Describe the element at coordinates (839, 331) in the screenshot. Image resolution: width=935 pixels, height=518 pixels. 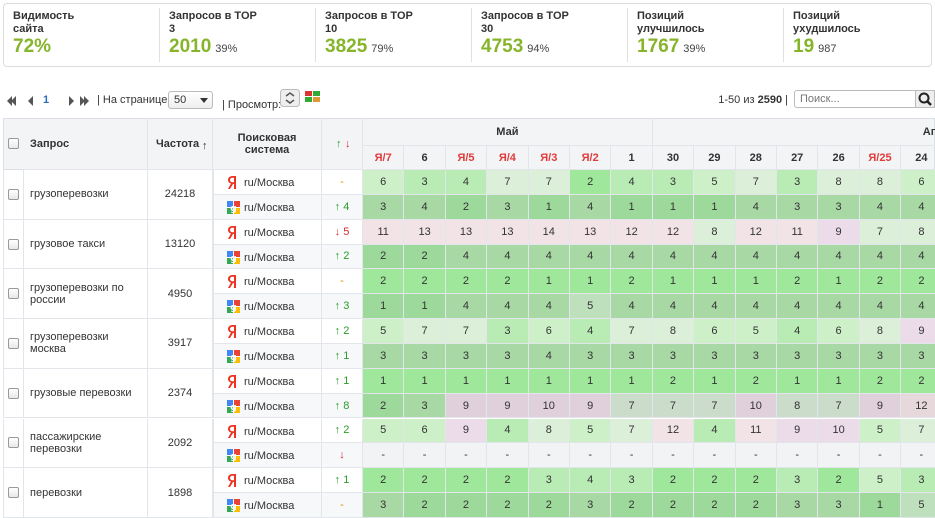
I see `position-cell: 6` at that location.